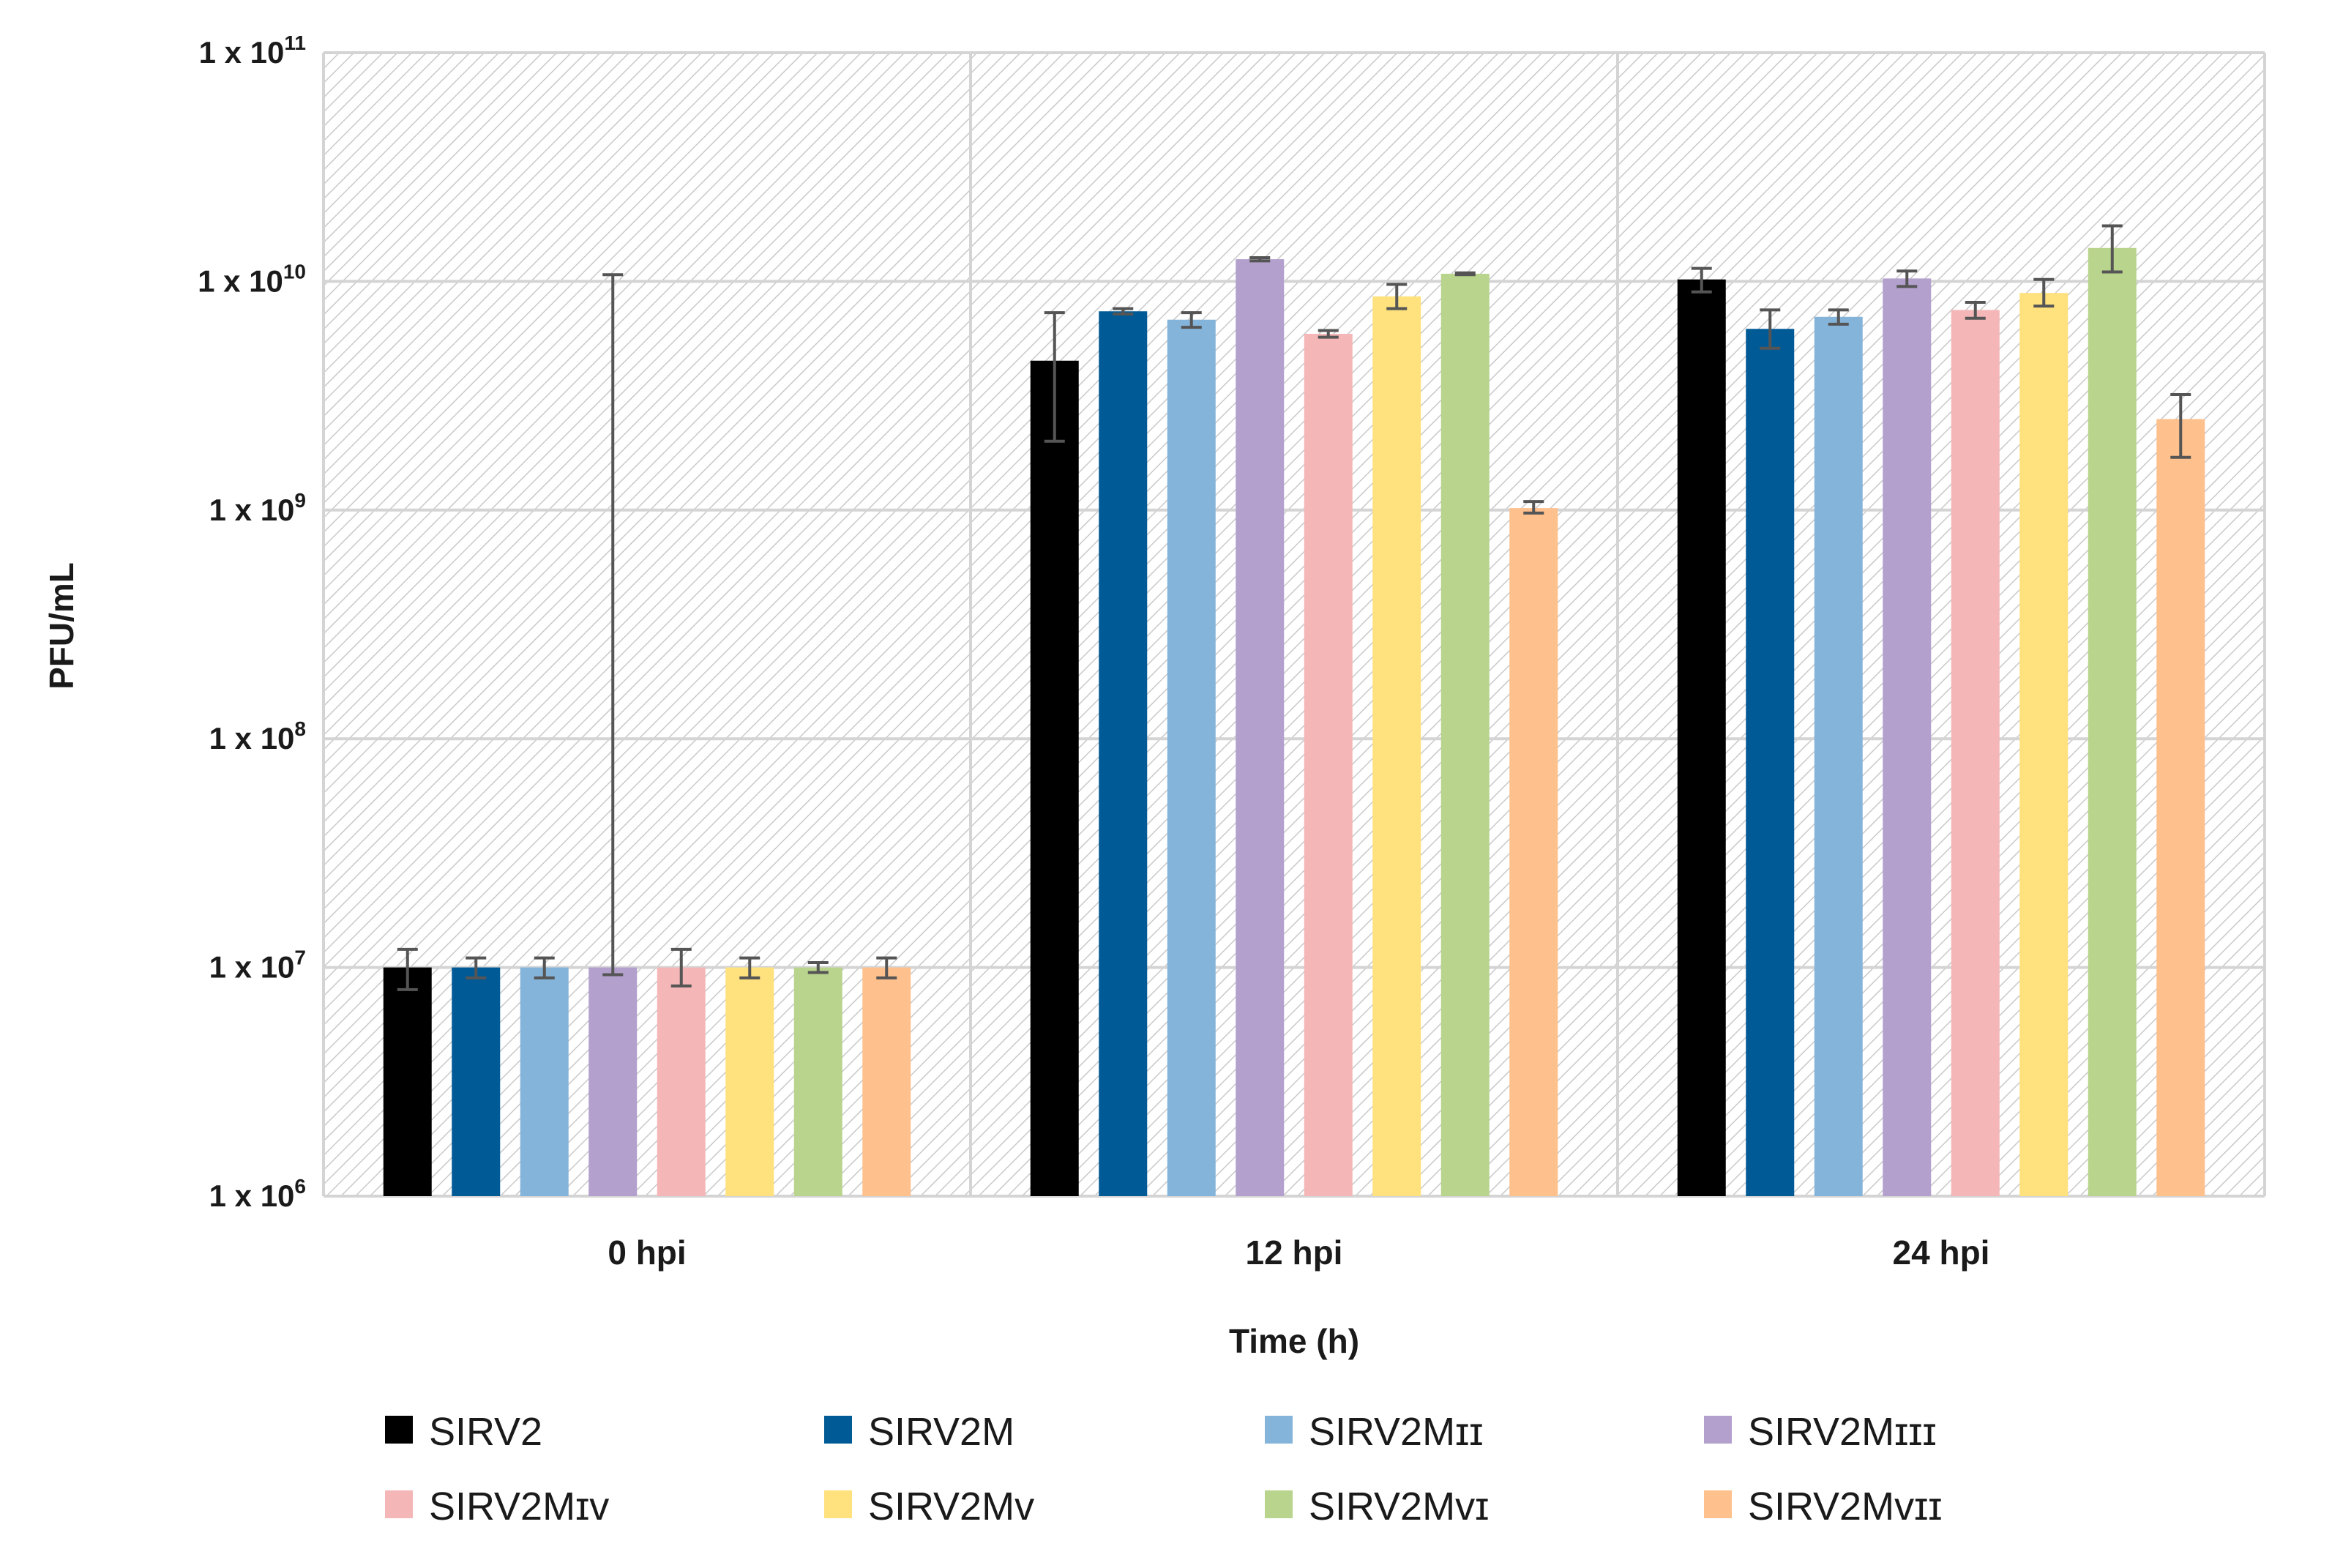  What do you see at coordinates (1975, 753) in the screenshot?
I see `bar-sirv2mɪv-24-hpi` at bounding box center [1975, 753].